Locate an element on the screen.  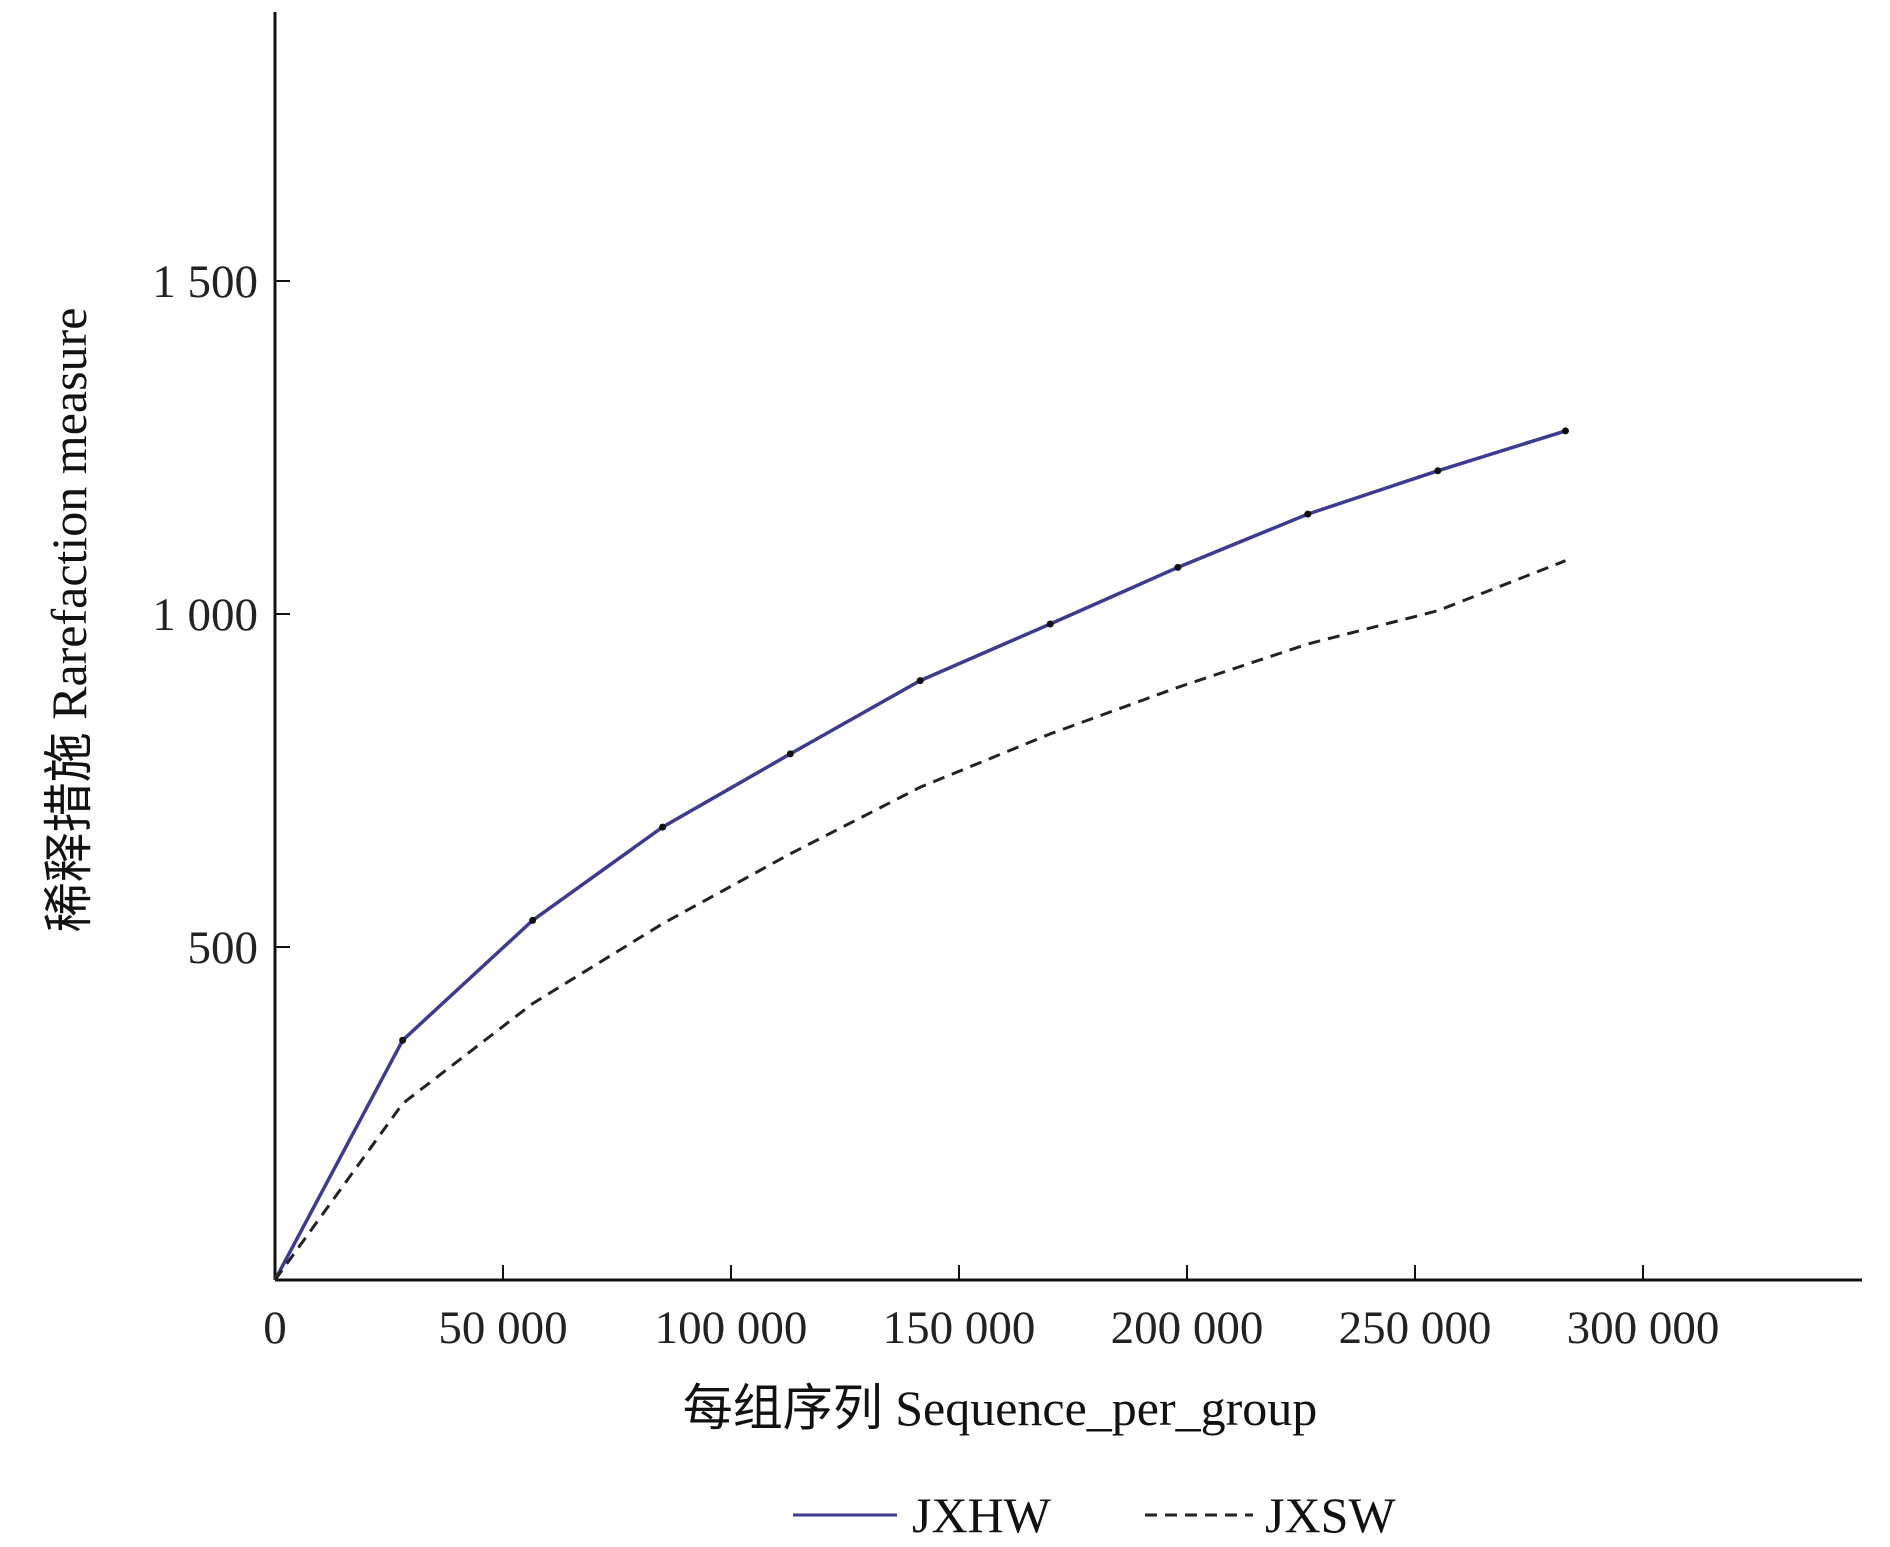
legend-label-jxhw: JXHW is located at coordinates (982, 1515).